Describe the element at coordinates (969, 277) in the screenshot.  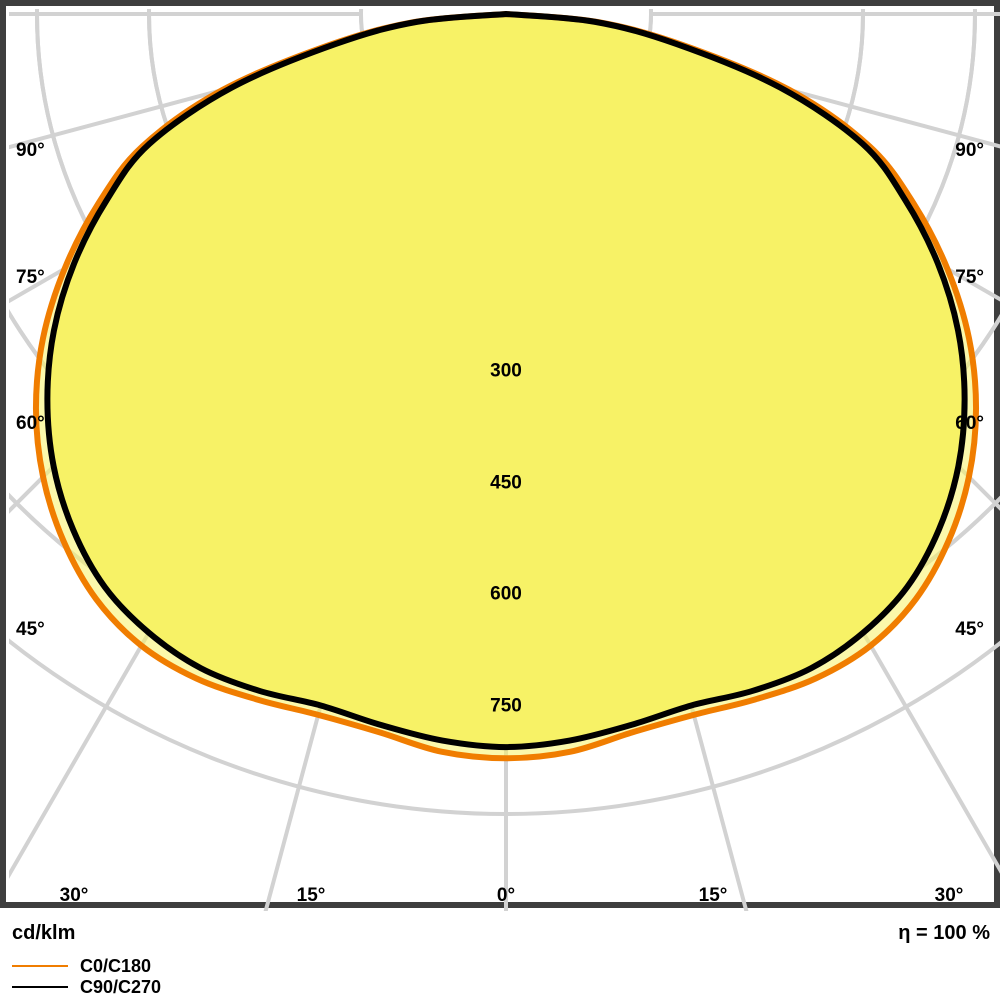
I see `angle-label-right-75deg: 75°` at that location.